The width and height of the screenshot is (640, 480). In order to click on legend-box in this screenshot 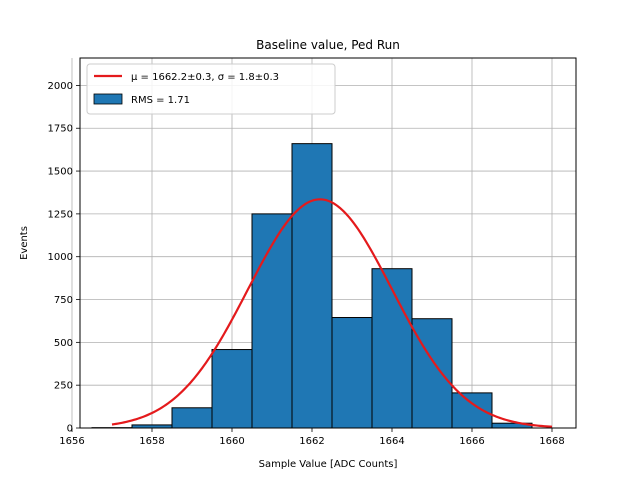, I will do `click(211, 89)`.